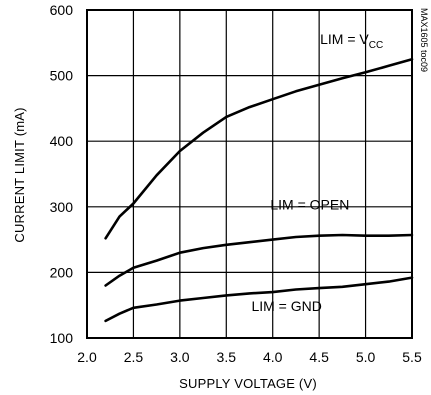 The width and height of the screenshot is (431, 395). Describe the element at coordinates (87, 357) in the screenshot. I see `x-tick-label: 2.0` at that location.